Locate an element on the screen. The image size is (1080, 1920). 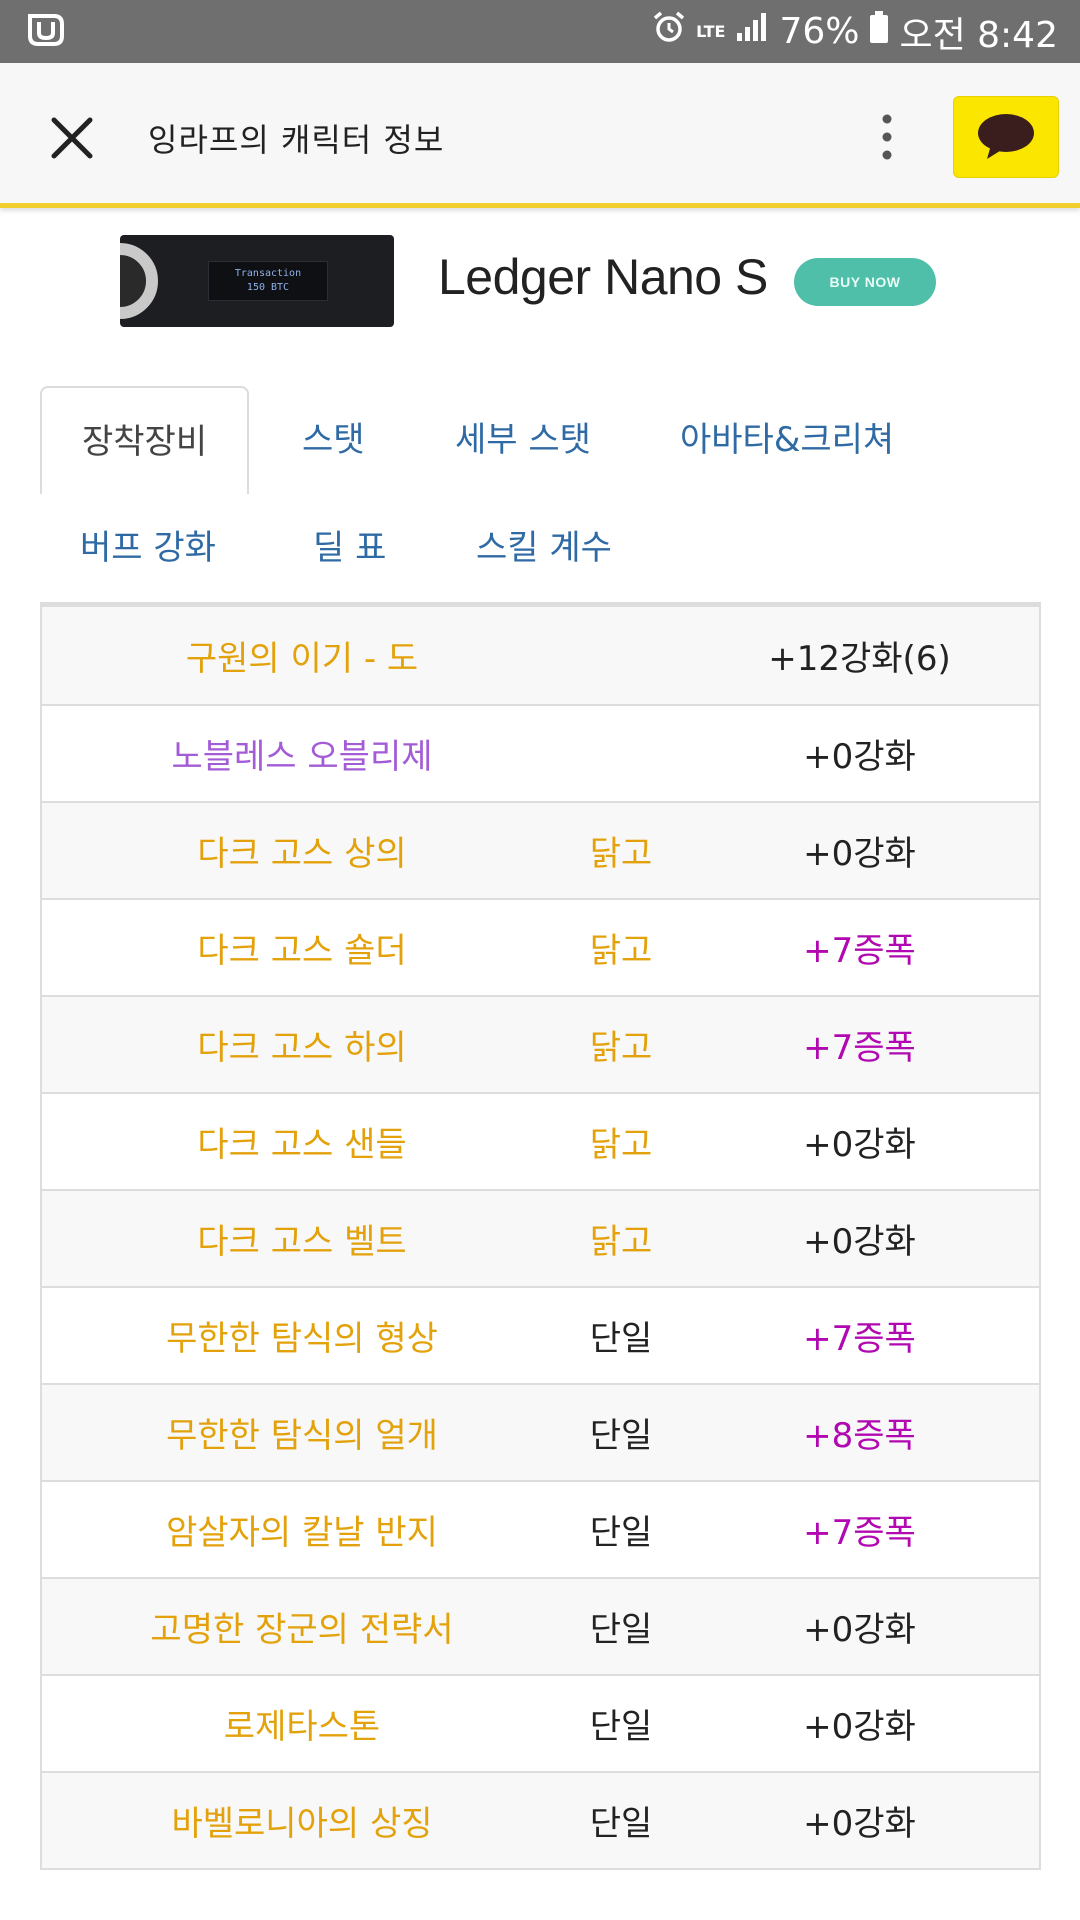
close-icon is located at coordinates (72, 138).